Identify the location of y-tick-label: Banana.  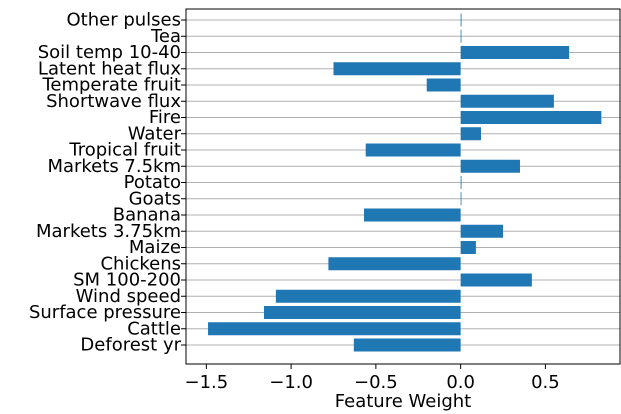
(147, 215).